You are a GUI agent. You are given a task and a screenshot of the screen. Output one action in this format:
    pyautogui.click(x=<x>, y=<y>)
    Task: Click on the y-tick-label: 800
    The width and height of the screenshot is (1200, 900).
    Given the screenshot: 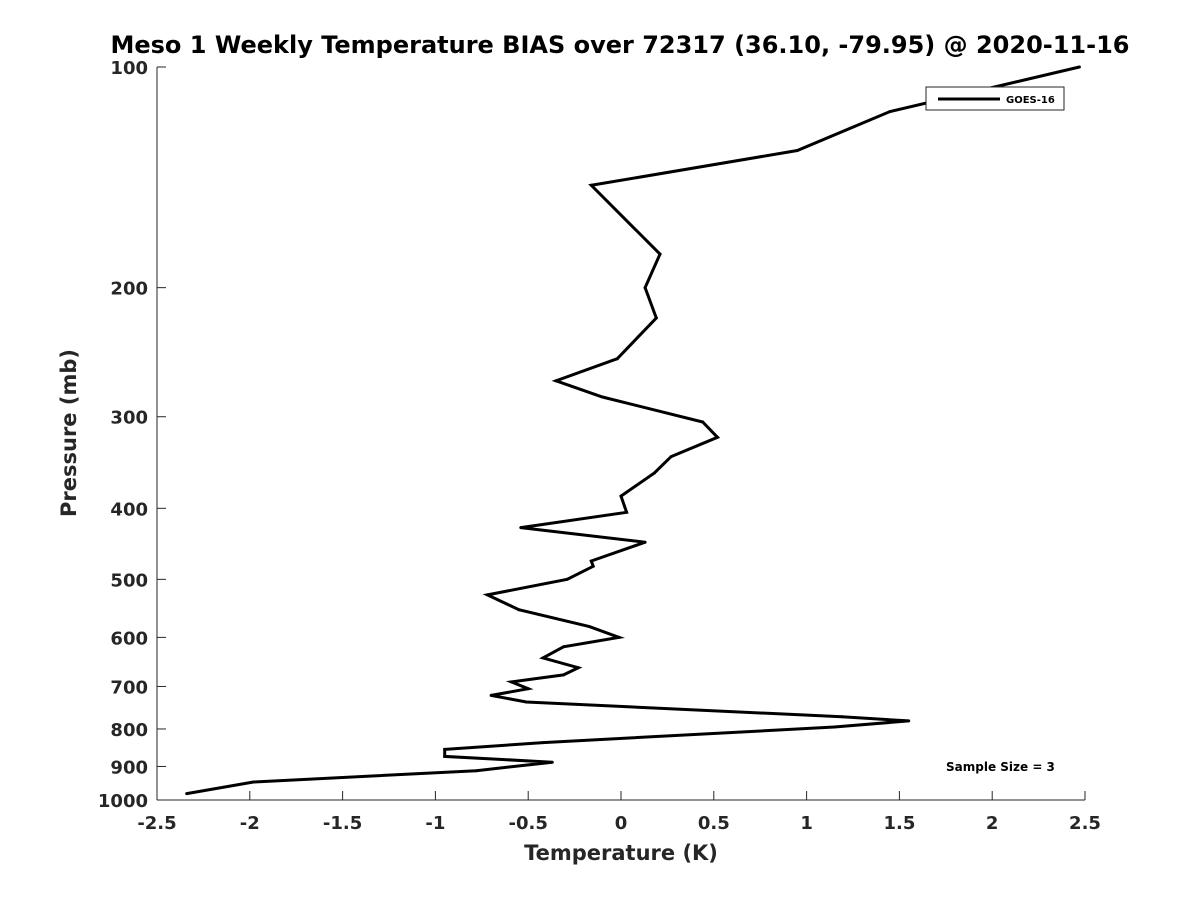 What is the action you would take?
    pyautogui.click(x=129, y=730)
    